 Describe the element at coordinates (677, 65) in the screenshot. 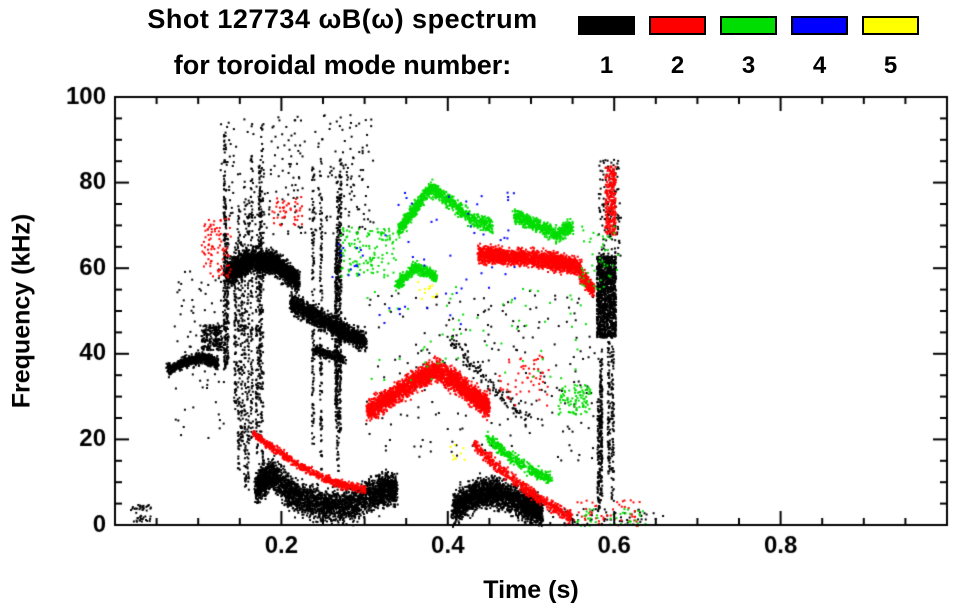

I see `legend-label-mode-2: 2` at that location.